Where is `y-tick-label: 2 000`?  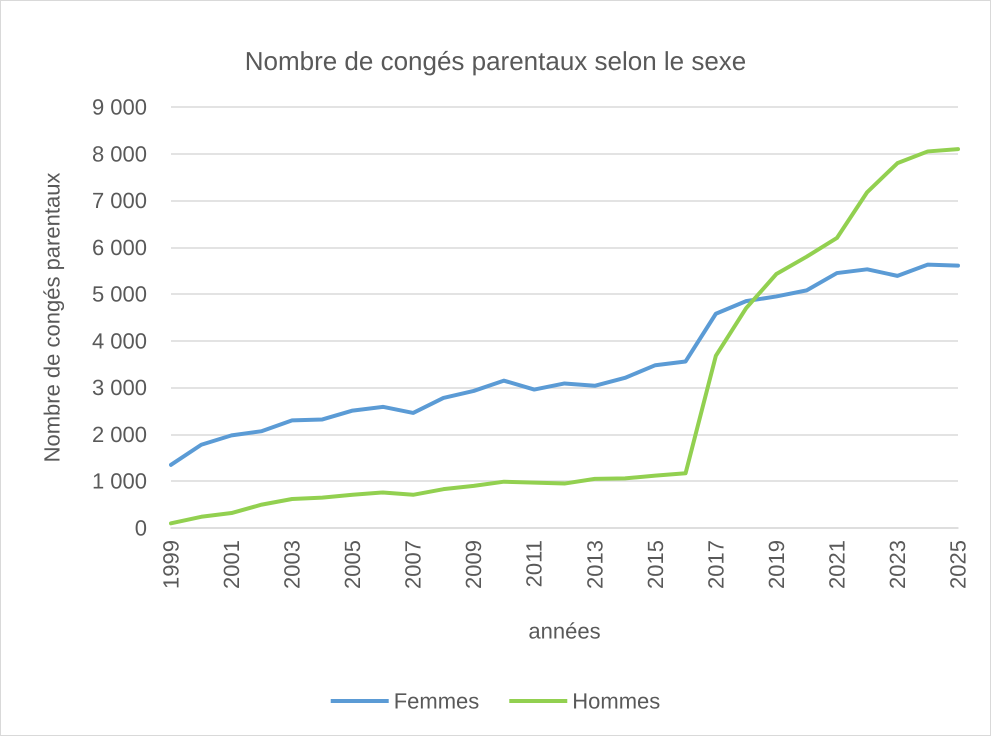
y-tick-label: 2 000 is located at coordinates (119, 434).